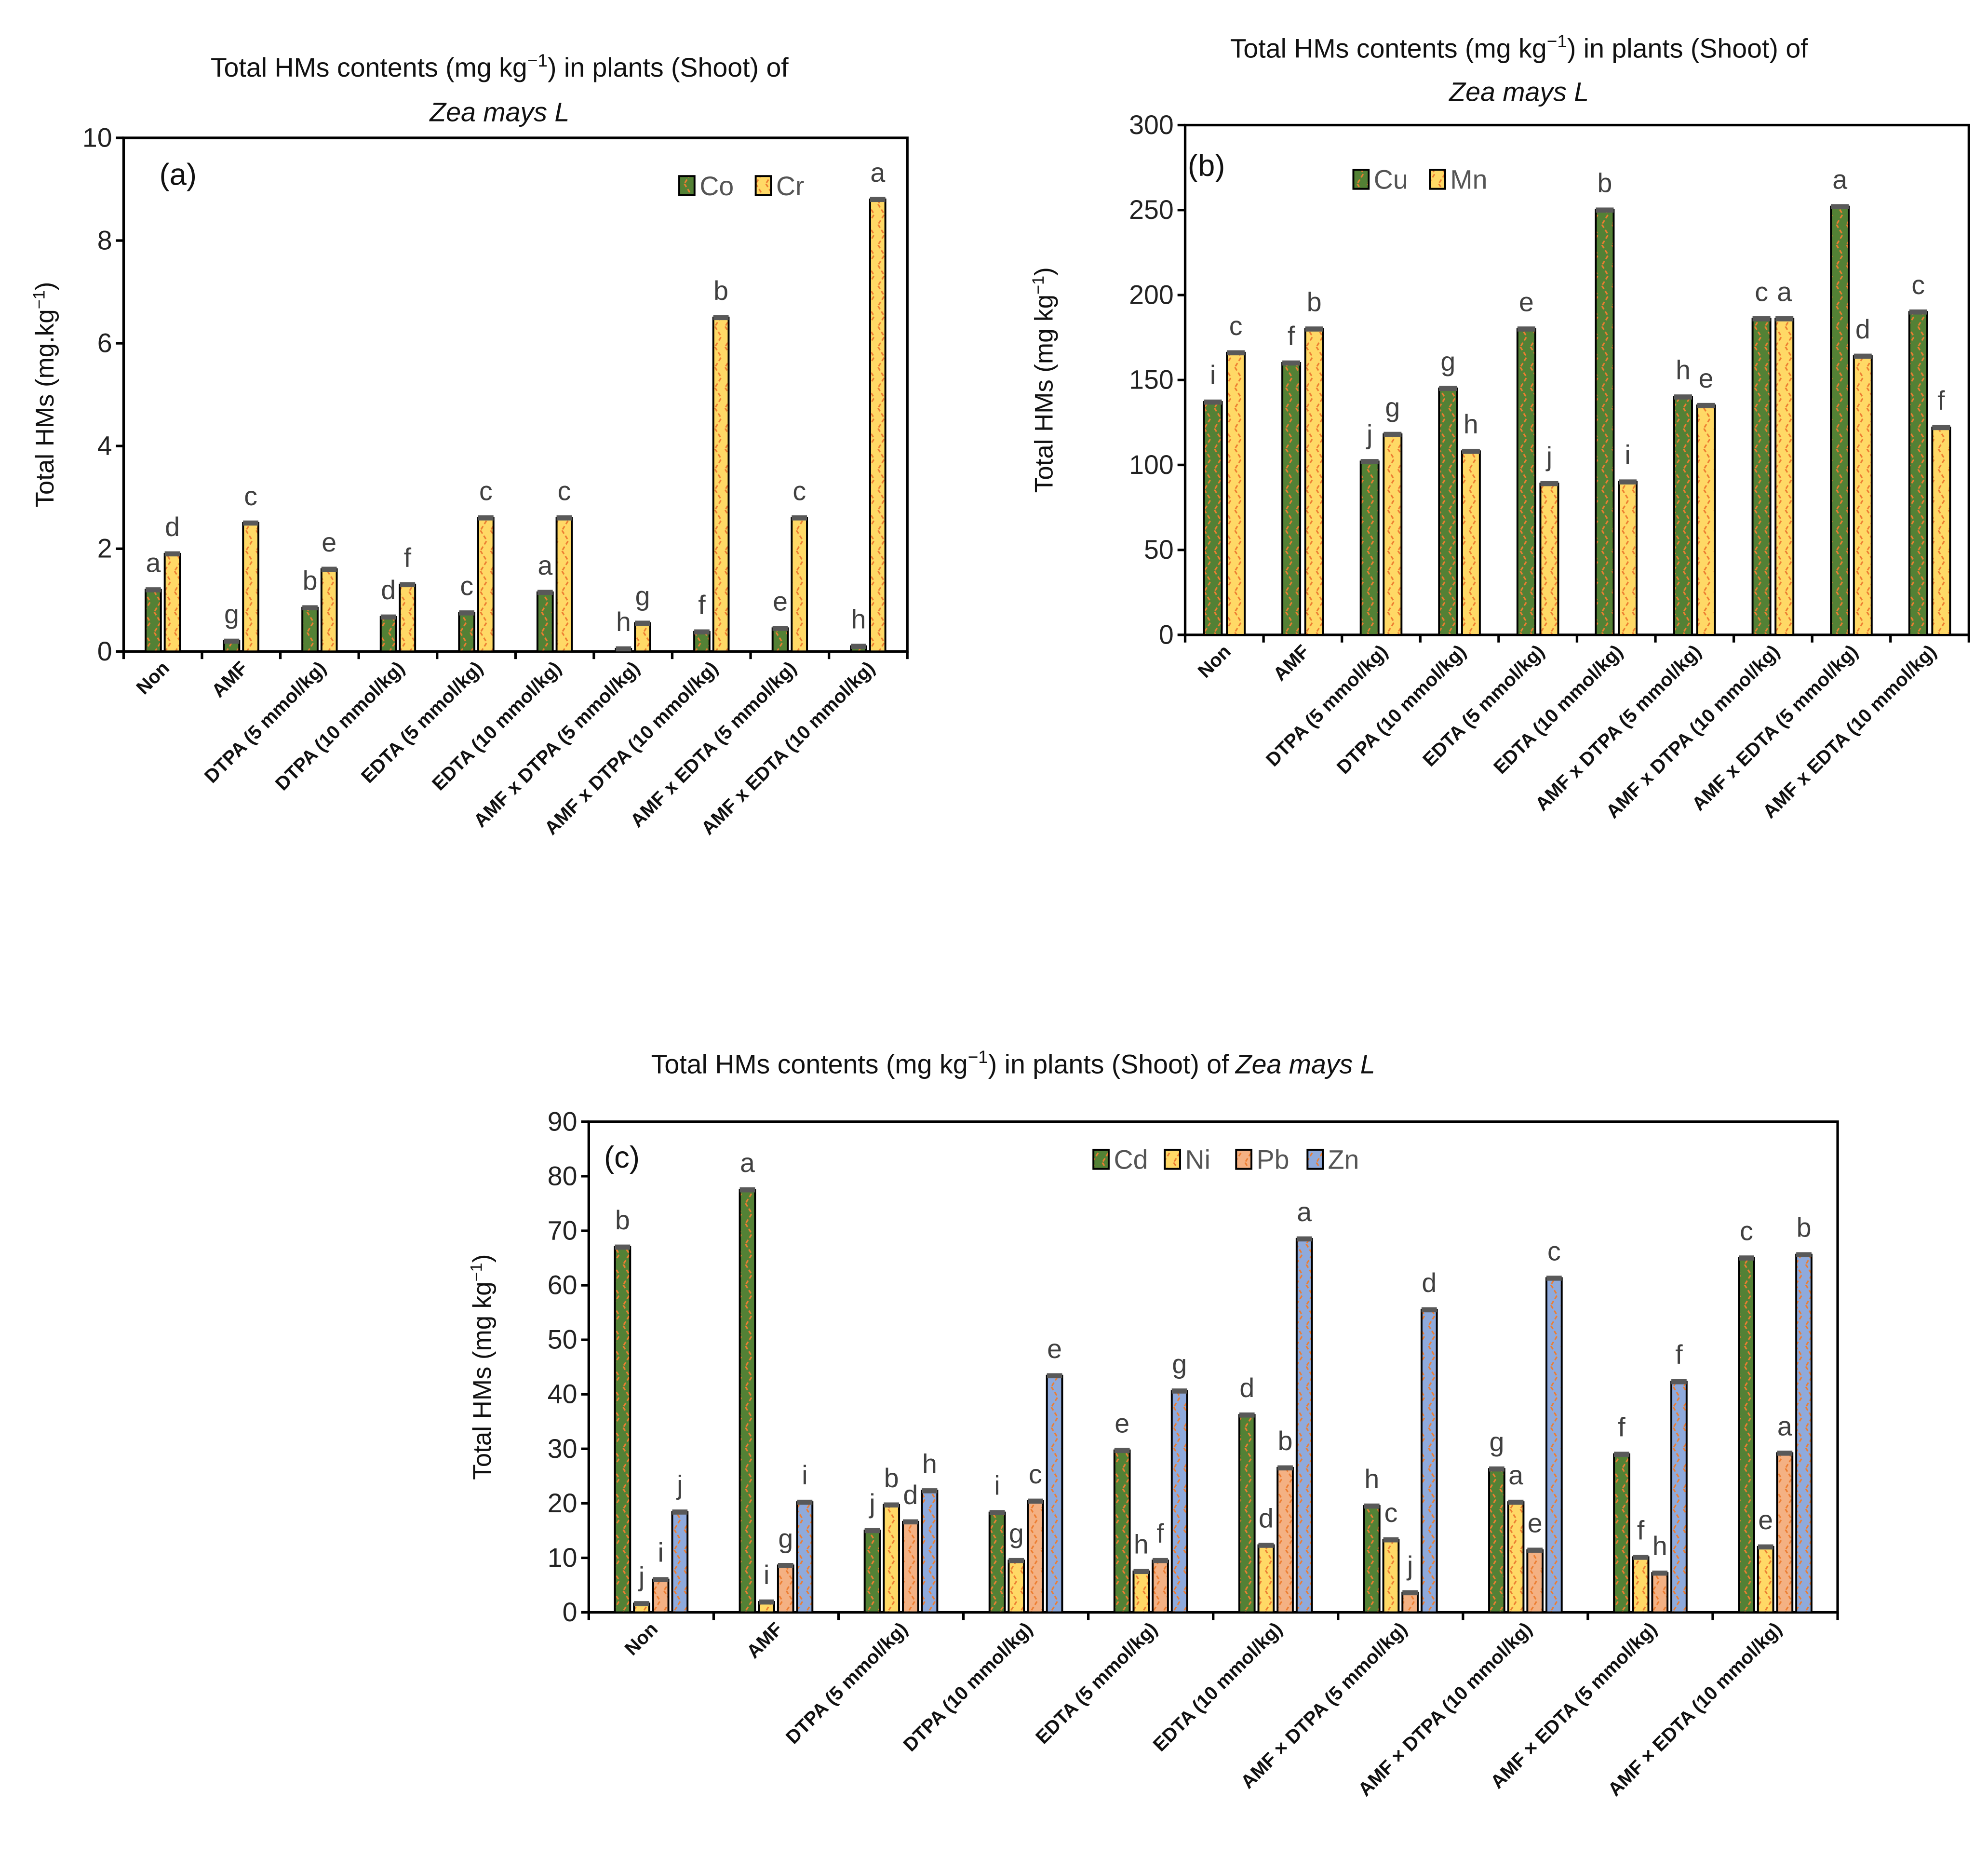 Image resolution: width=1988 pixels, height=1870 pixels. What do you see at coordinates (499, 112) in the screenshot?
I see `title-species: Zea mays L` at bounding box center [499, 112].